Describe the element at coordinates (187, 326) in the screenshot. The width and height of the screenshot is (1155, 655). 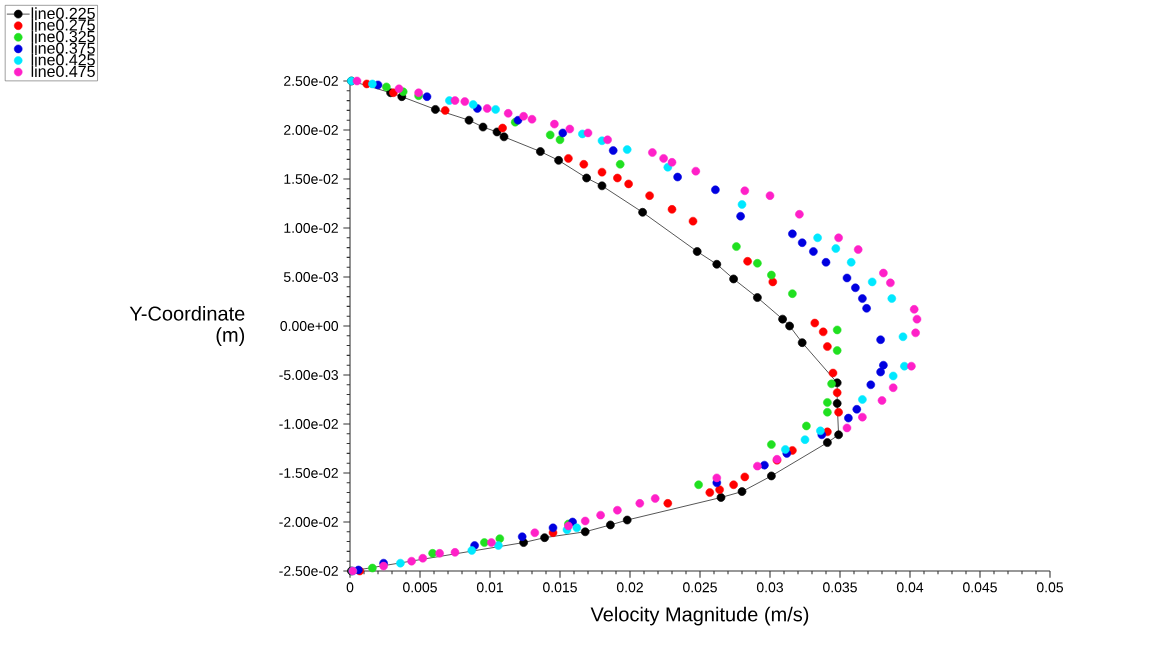
I see `y-axis-title: Y-Coordinate (m)` at that location.